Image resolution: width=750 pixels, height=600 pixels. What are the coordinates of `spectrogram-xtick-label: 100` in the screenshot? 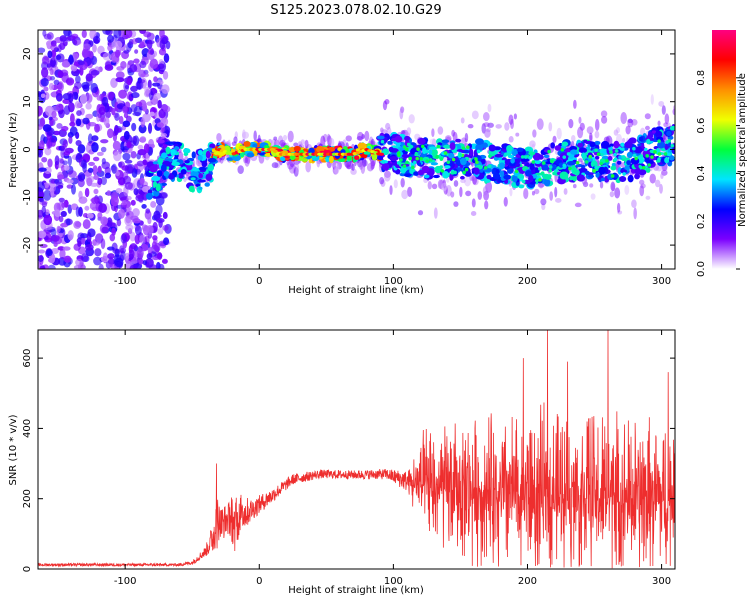 It's located at (393, 281).